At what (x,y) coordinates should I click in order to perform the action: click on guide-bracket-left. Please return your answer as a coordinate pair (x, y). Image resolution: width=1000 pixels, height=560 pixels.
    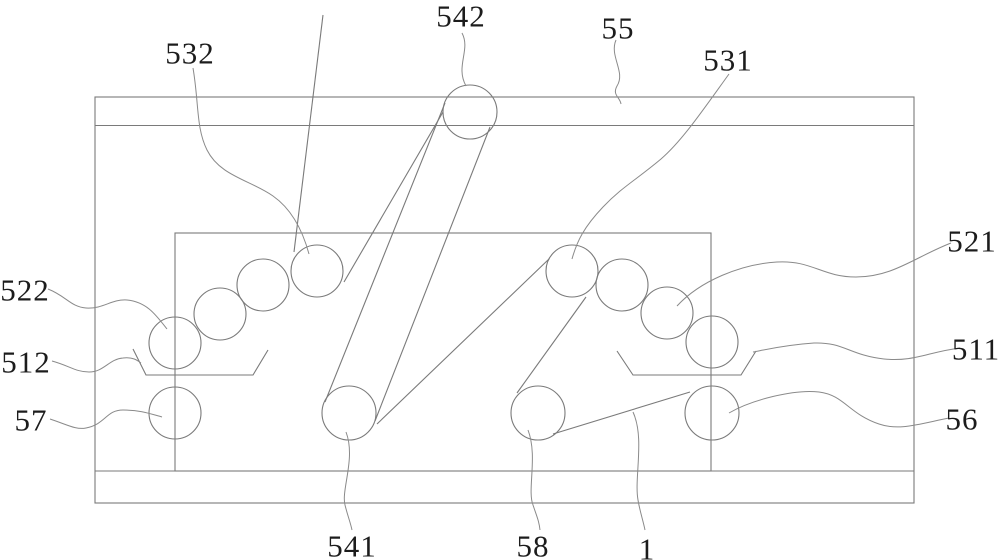
    Looking at the image, I should click on (200, 362).